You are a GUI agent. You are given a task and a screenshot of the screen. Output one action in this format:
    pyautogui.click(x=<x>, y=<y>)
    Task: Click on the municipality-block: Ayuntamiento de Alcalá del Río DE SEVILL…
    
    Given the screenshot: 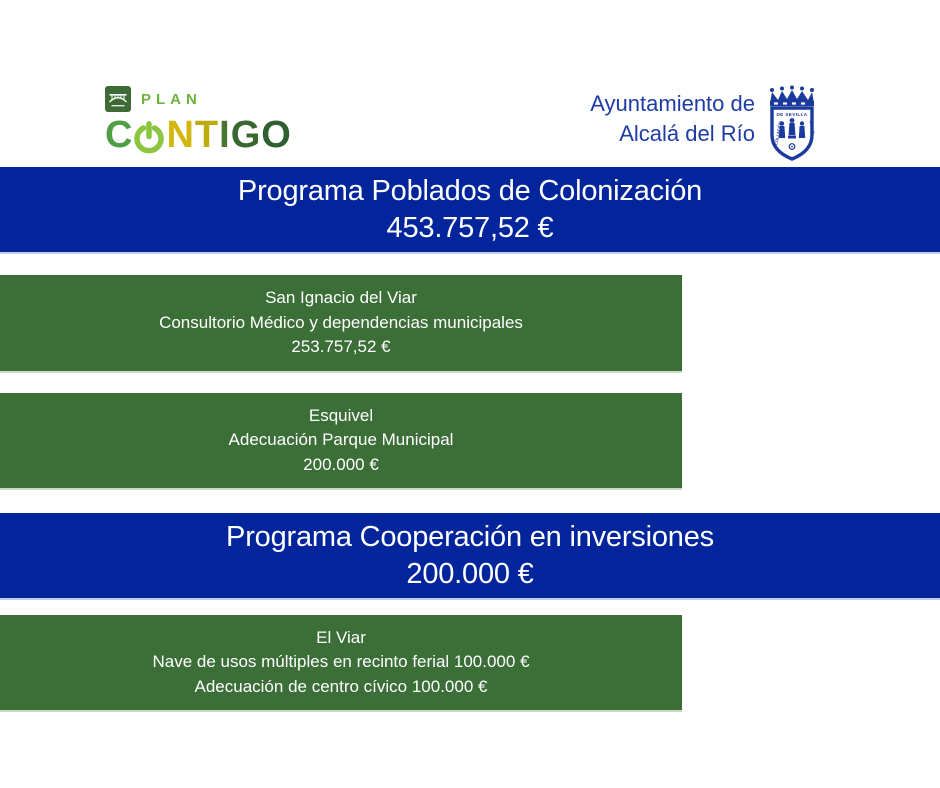 What is the action you would take?
    pyautogui.click(x=705, y=124)
    